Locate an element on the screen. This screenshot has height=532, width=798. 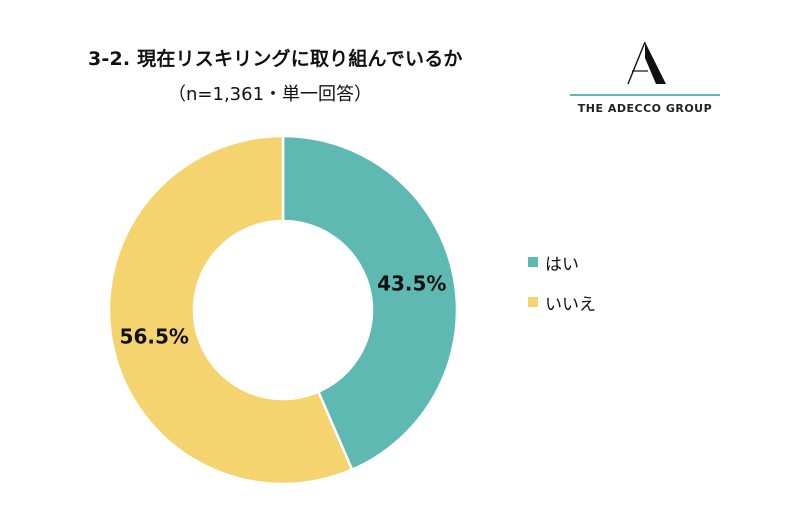
legend-swatch-no is located at coordinates (533, 302).